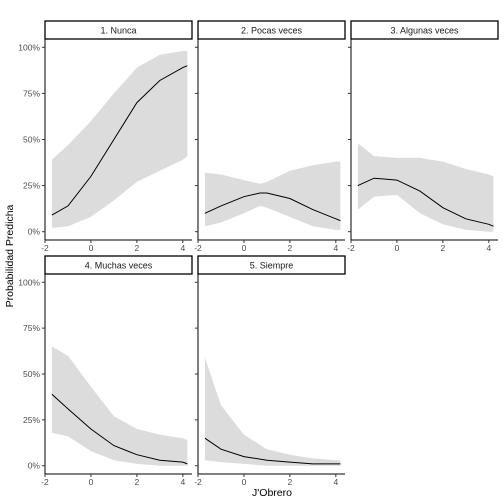  What do you see at coordinates (10, 255) in the screenshot?
I see `y-axis-title: Probabilidad Predicha` at bounding box center [10, 255].